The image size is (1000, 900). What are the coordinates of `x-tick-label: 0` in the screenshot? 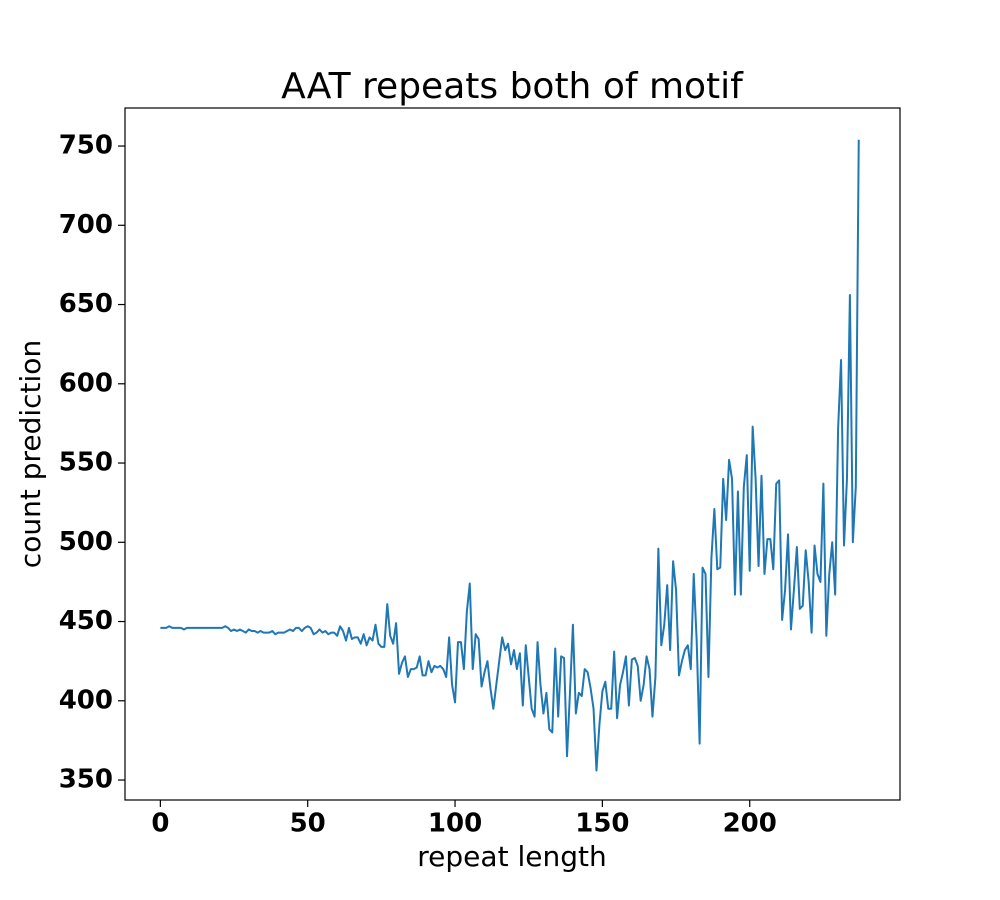 It's located at (160, 824).